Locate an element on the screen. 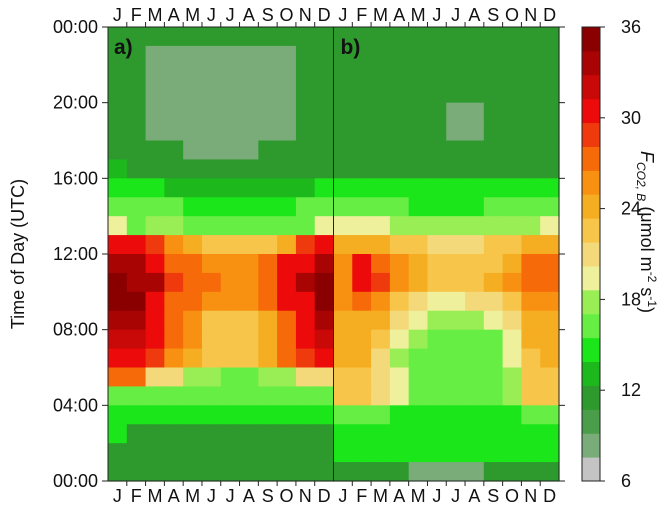 Image resolution: width=657 pixels, height=508 pixels. month-label-top: M is located at coordinates (155, 15).